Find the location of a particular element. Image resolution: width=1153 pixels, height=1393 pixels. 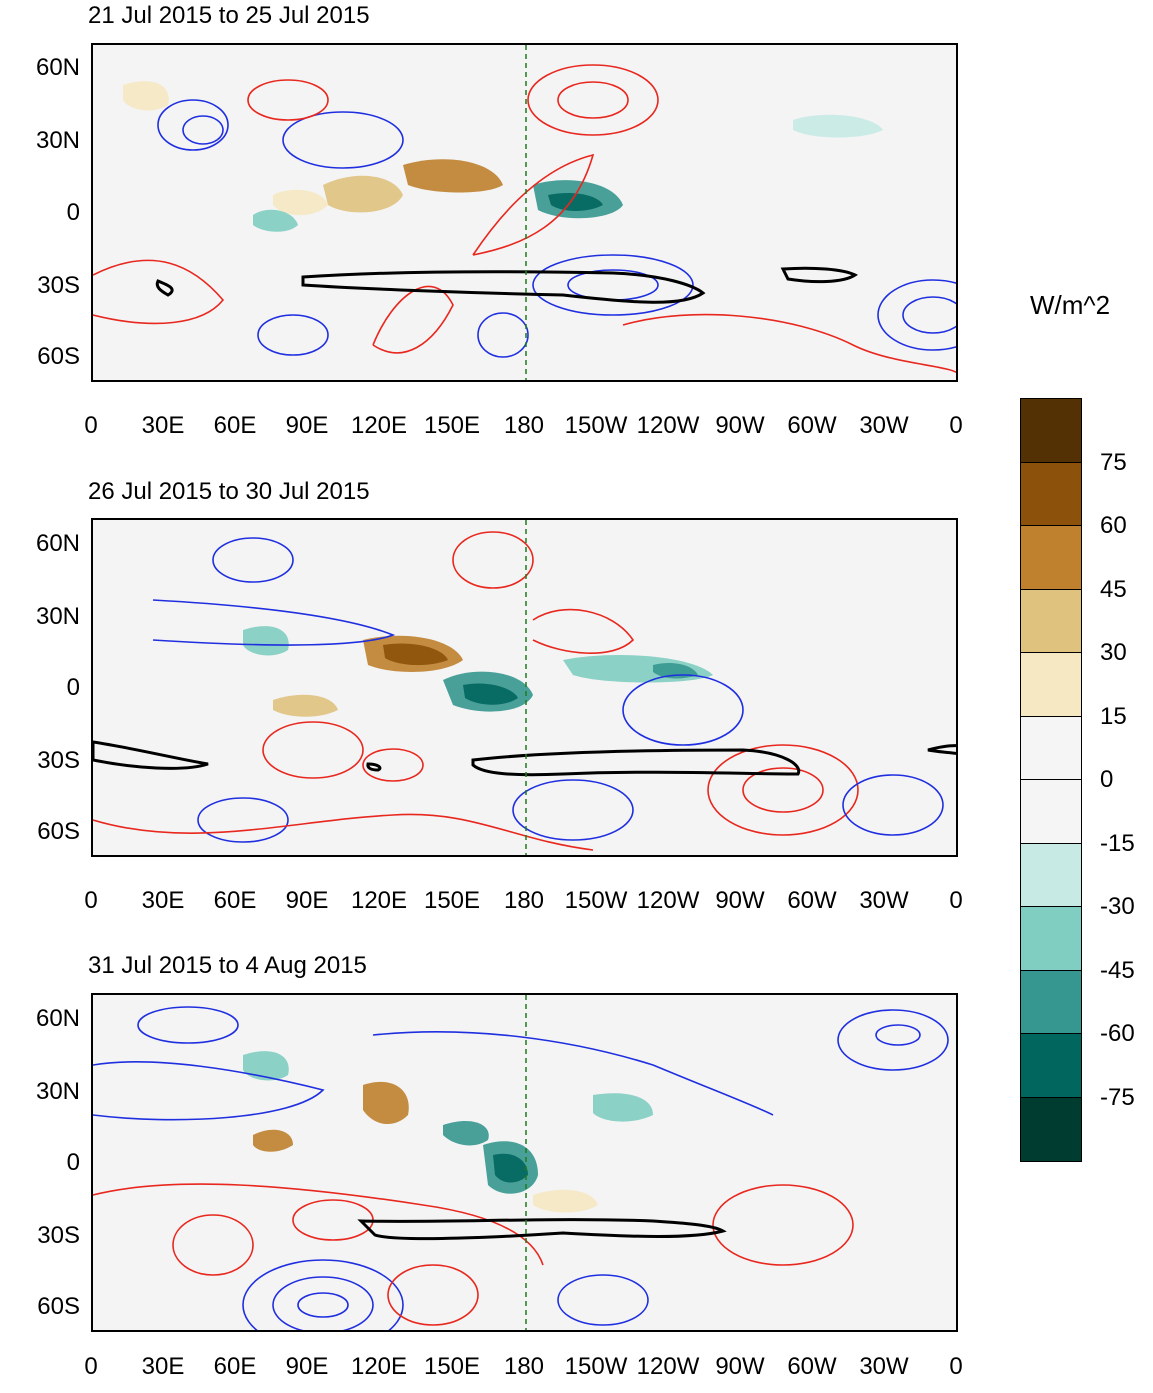

panel-2-title: 26 Jul 2015 to 30 Jul 2015 is located at coordinates (229, 491).